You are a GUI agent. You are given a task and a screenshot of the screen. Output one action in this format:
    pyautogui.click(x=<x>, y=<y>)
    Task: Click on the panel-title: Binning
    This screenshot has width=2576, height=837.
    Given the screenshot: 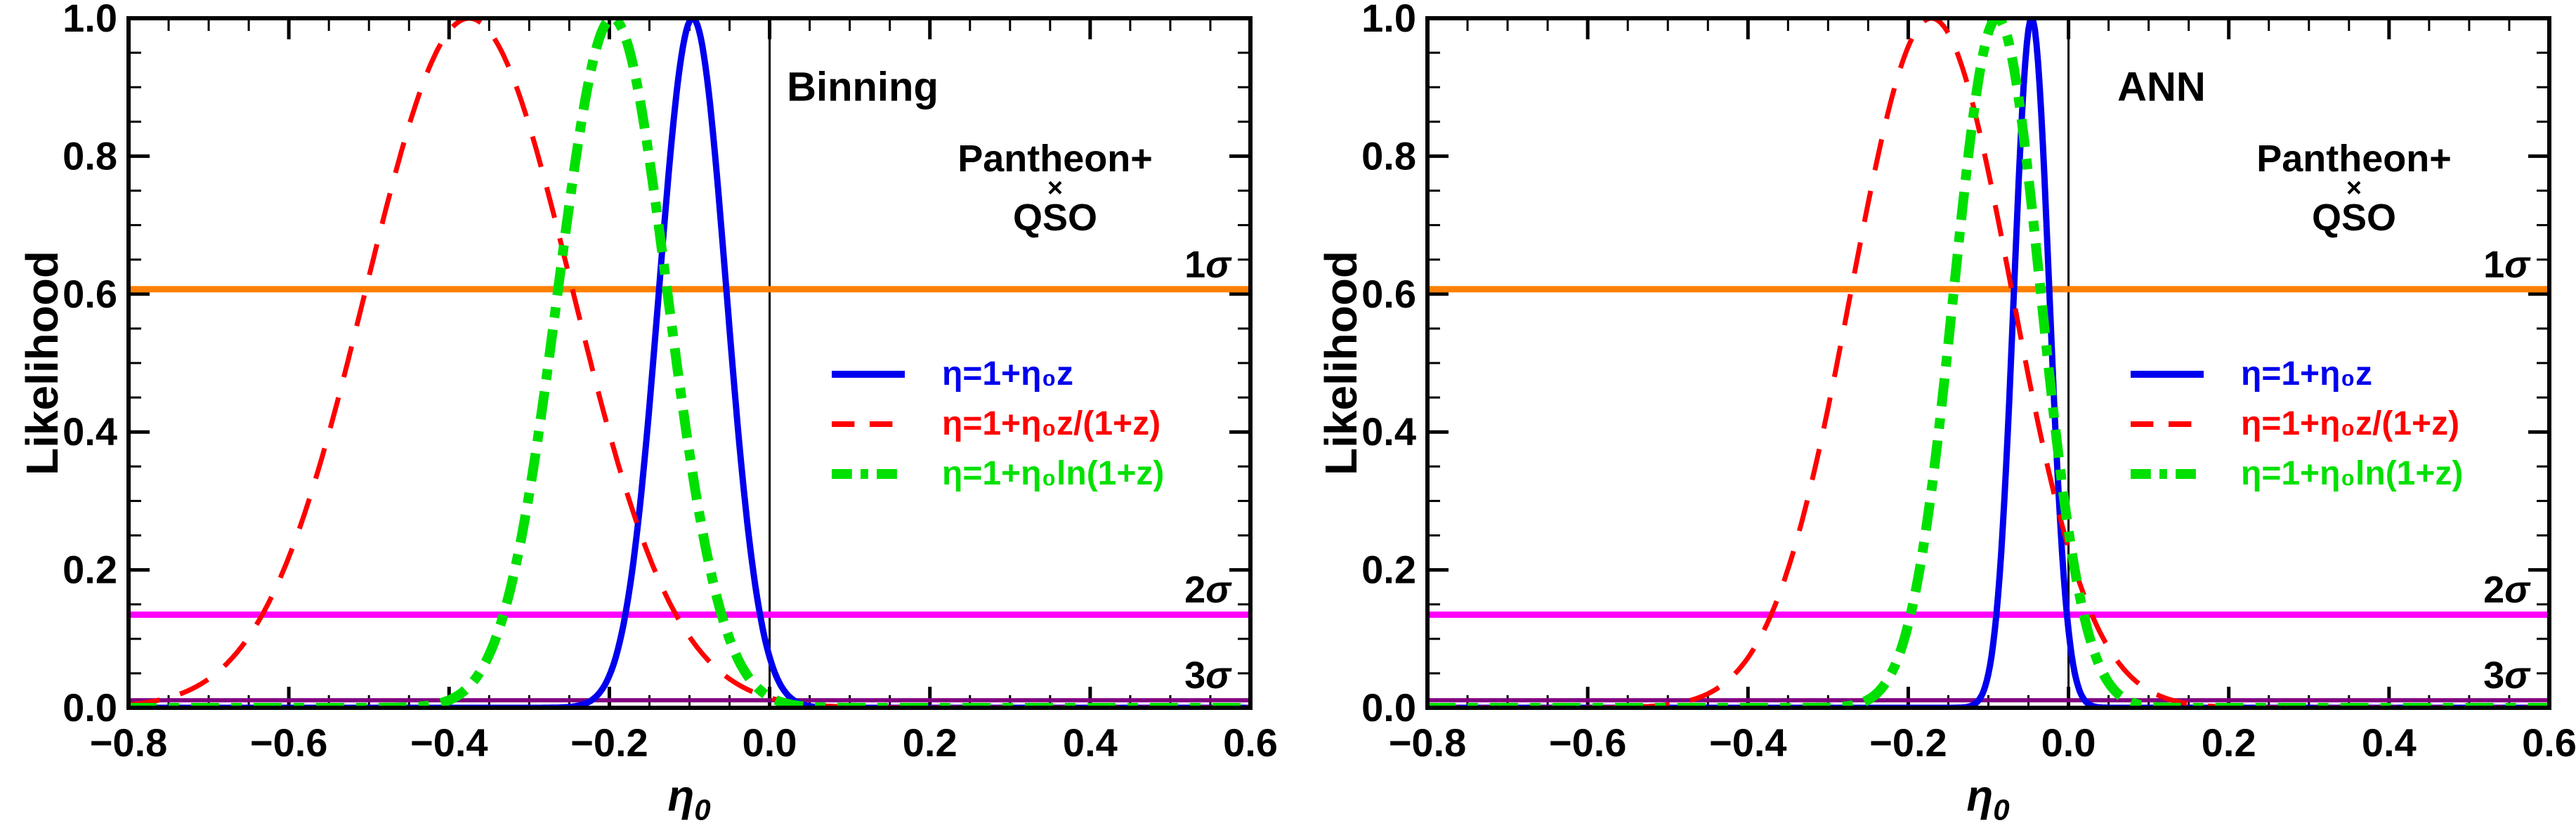 What is the action you would take?
    pyautogui.click(x=863, y=87)
    